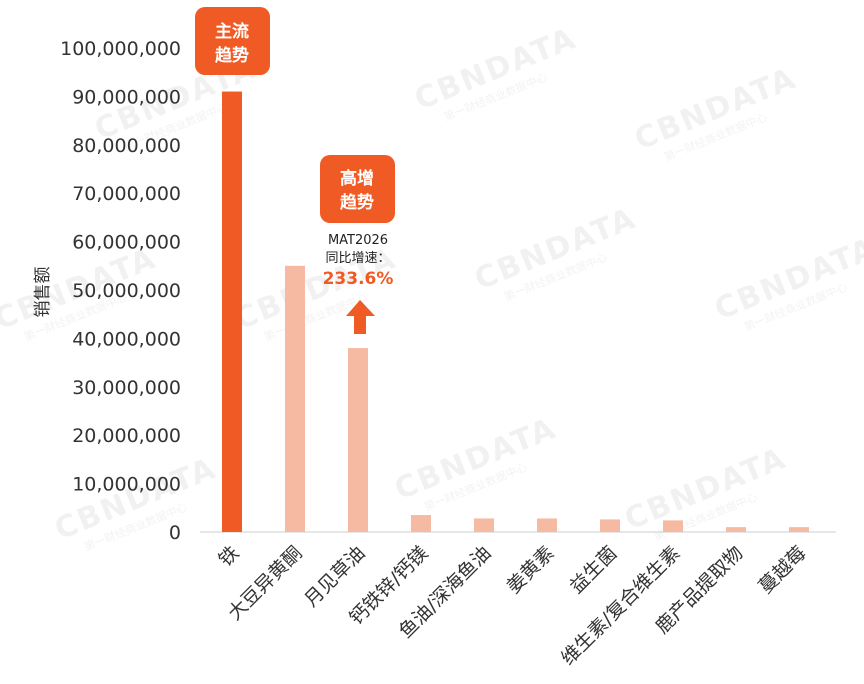 The width and height of the screenshot is (864, 684). What do you see at coordinates (175, 533) in the screenshot?
I see `y-tick-label: 0` at bounding box center [175, 533].